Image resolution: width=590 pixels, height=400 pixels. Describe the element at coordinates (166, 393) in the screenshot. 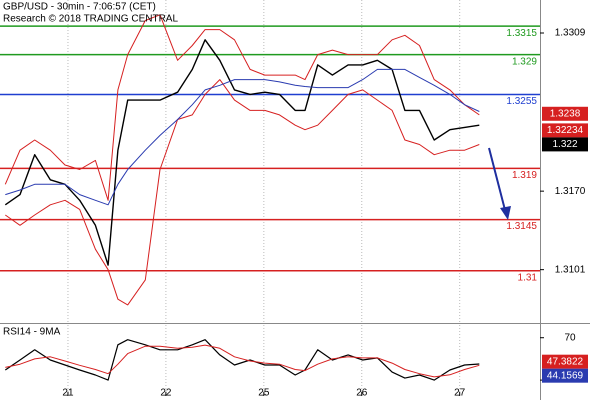

I see `x-tick-label: 22` at that location.